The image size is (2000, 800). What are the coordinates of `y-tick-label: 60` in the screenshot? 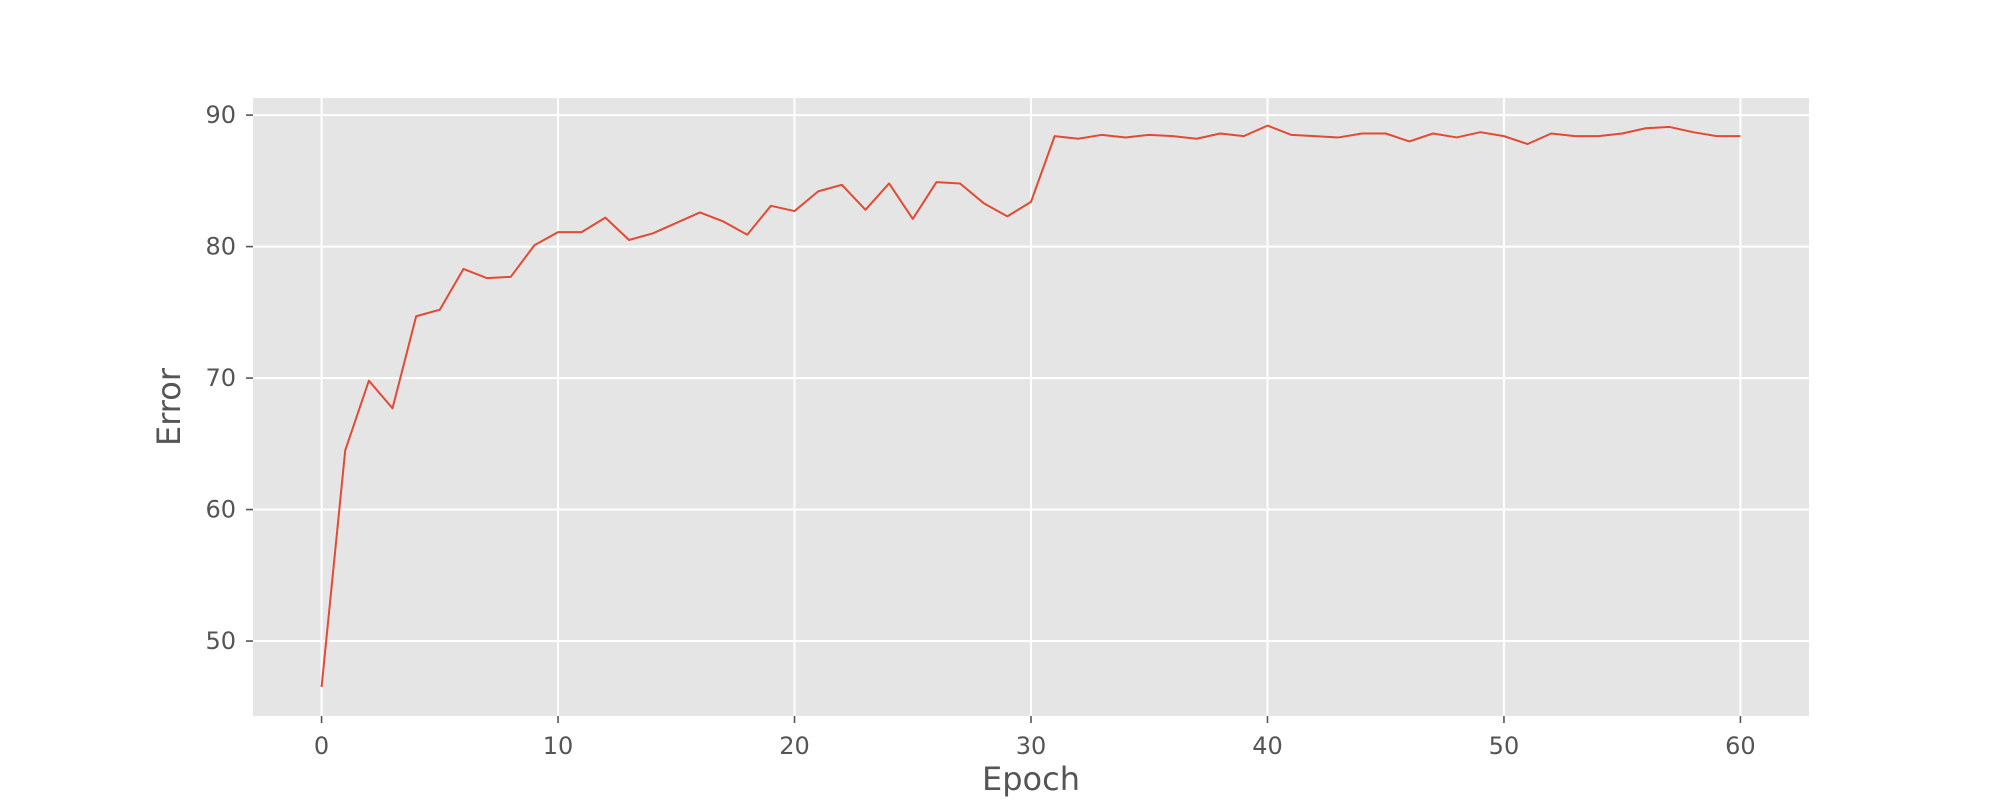 It's located at (220, 510).